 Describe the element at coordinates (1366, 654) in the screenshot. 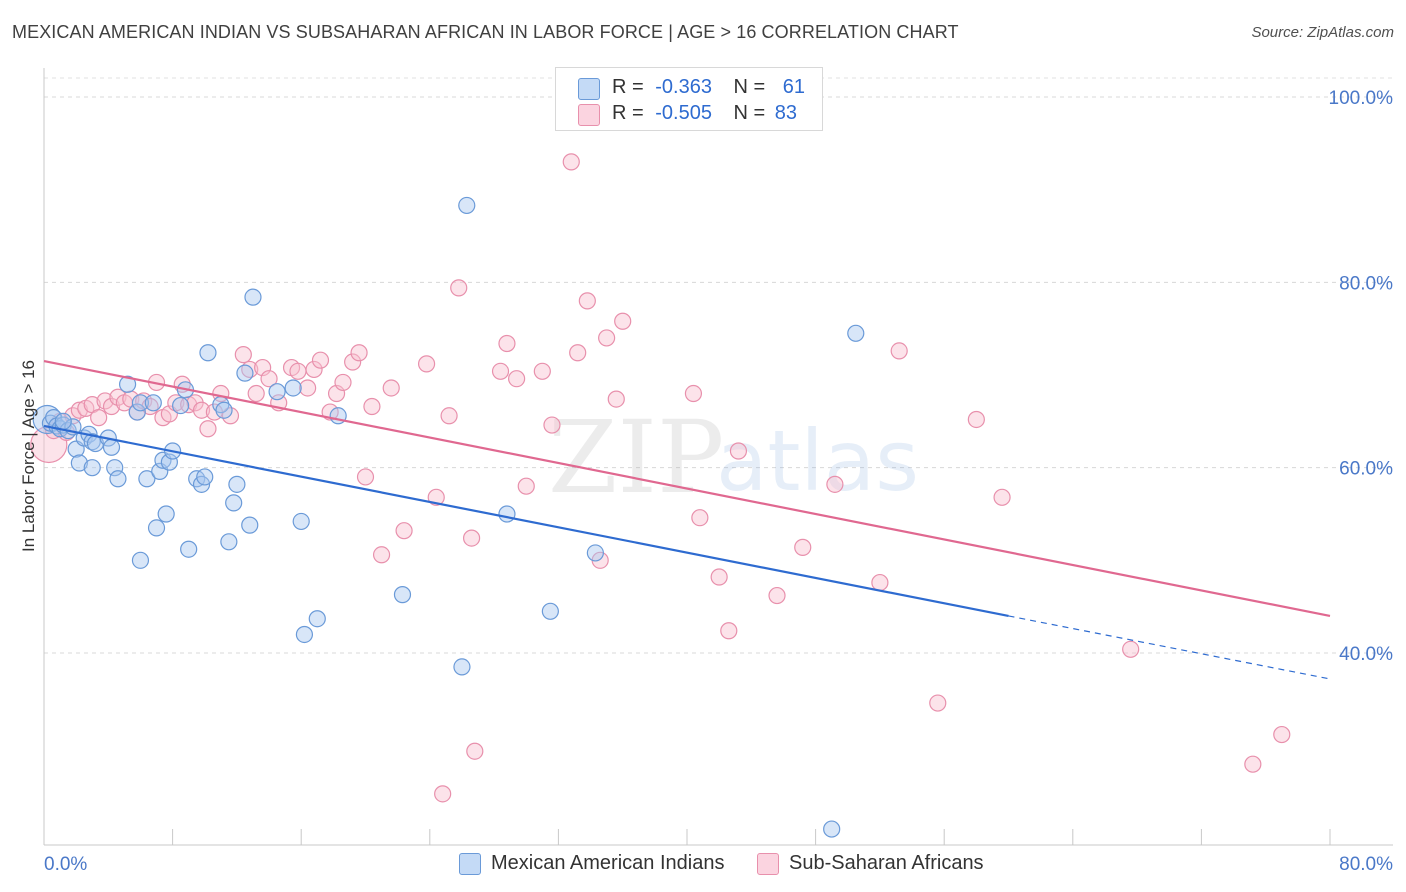

I see `y-tick-label: 40.0%` at that location.